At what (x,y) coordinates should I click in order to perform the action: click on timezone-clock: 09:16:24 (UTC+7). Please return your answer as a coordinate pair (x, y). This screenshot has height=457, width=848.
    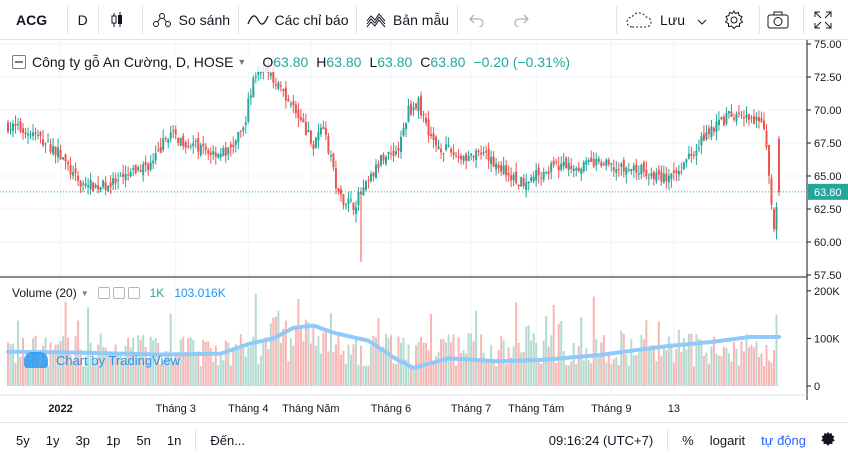
    Looking at the image, I should click on (601, 440).